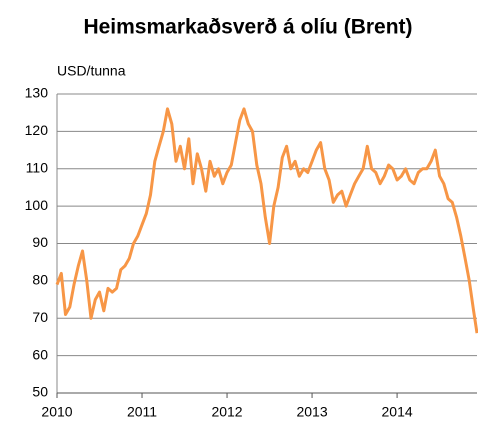 This screenshot has width=478, height=425. Describe the element at coordinates (142, 412) in the screenshot. I see `x-tick-label: 2011` at that location.